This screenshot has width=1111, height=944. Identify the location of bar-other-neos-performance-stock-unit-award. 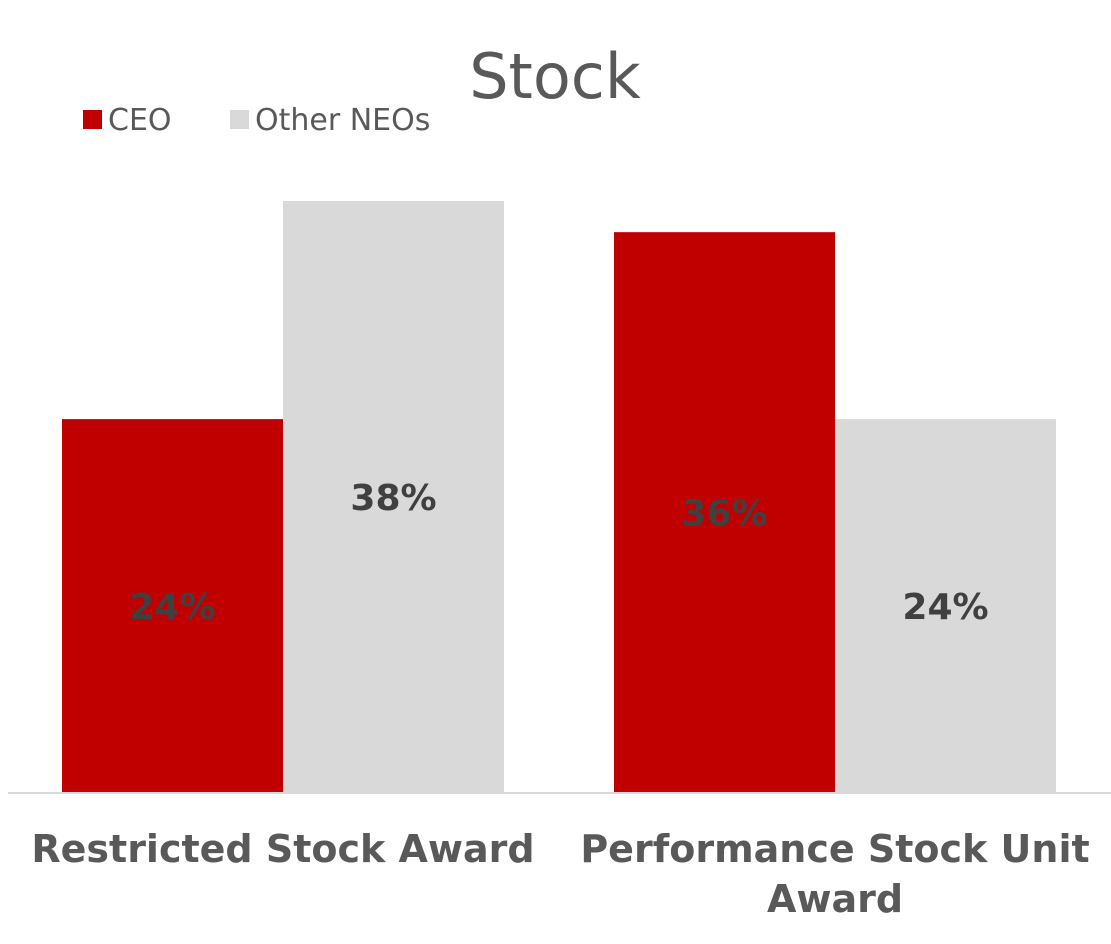
(945, 606).